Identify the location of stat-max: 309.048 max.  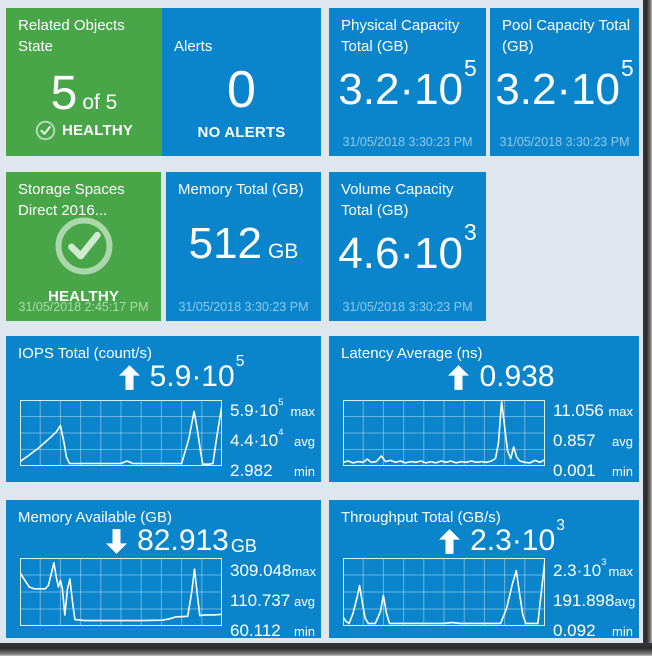
(273, 570).